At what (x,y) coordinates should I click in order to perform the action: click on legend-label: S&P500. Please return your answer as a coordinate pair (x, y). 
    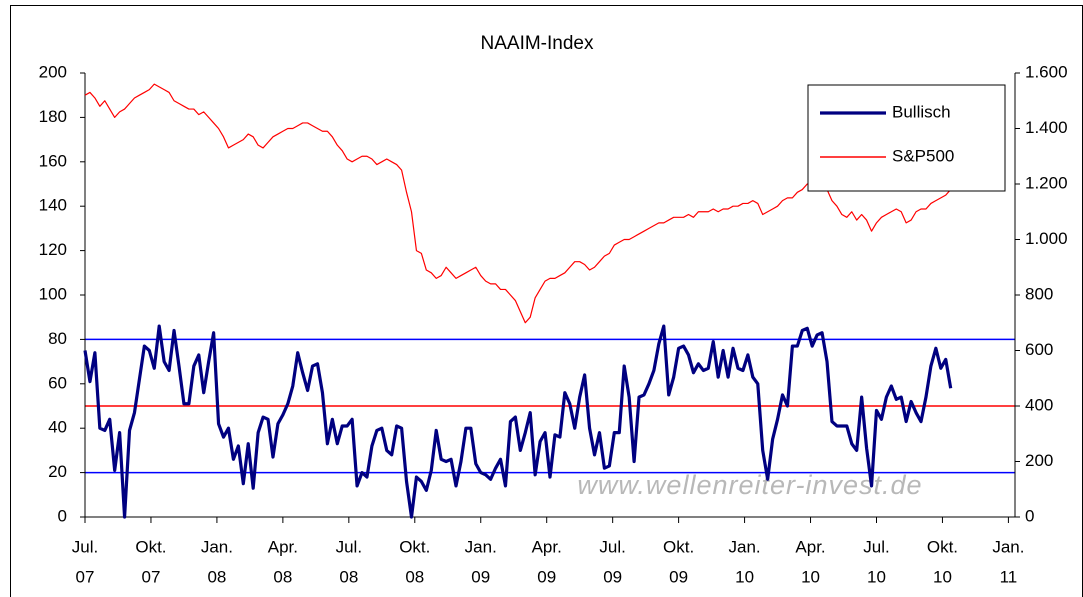
    Looking at the image, I should click on (923, 155).